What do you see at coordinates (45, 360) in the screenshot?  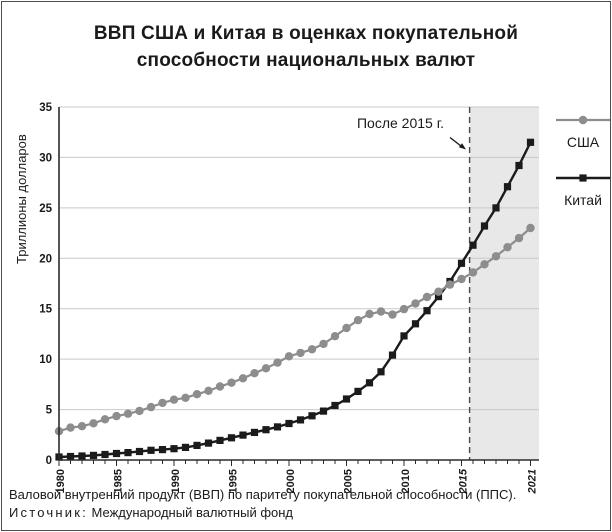 I see `svg-text: 10` at bounding box center [45, 360].